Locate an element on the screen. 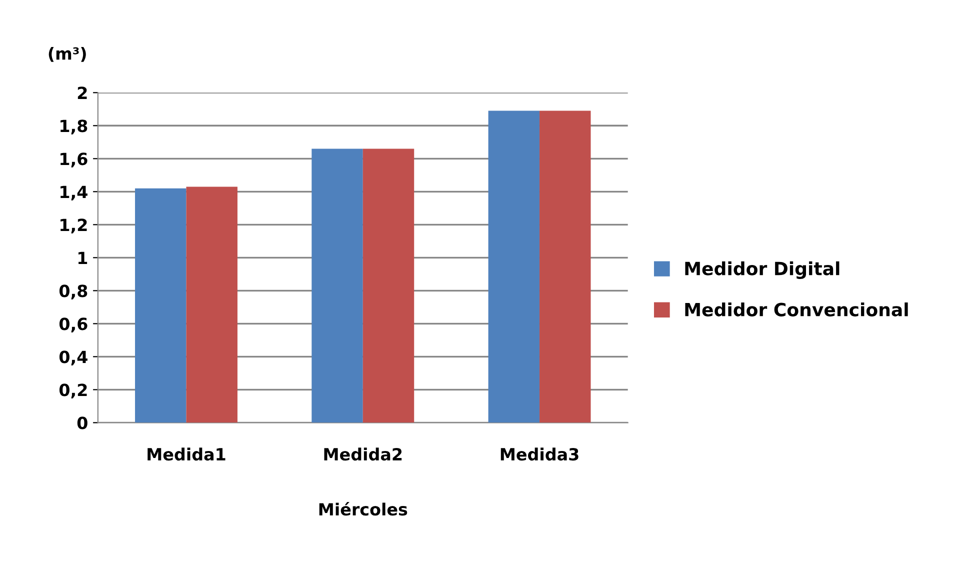  y-tick-label: 2 is located at coordinates (82, 92).